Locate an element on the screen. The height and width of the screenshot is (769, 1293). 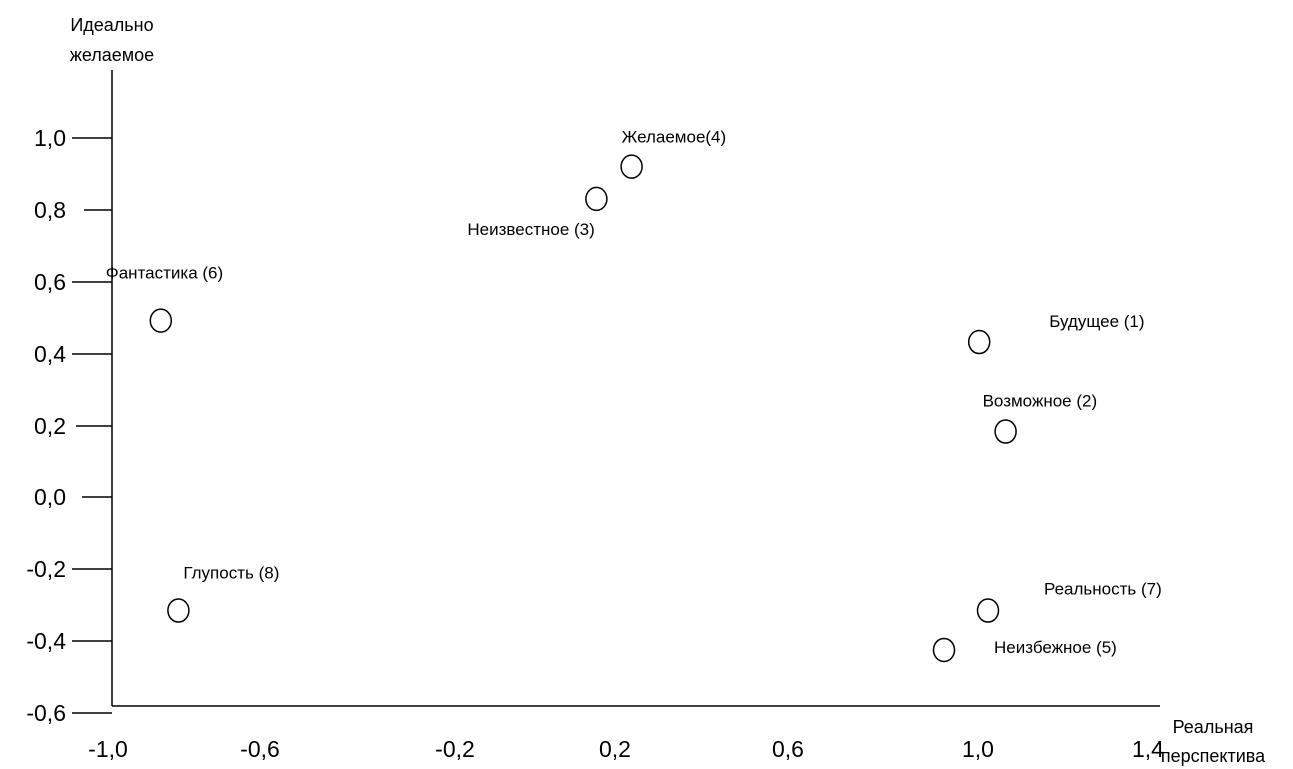
y-tick-label: -0,6 is located at coordinates (46, 713).